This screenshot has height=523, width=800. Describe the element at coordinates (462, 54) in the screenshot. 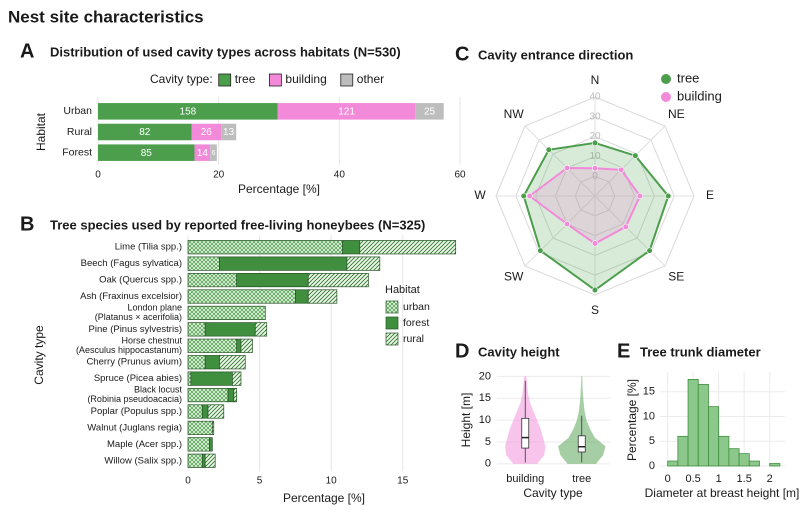

I see `panel-letter: C` at that location.